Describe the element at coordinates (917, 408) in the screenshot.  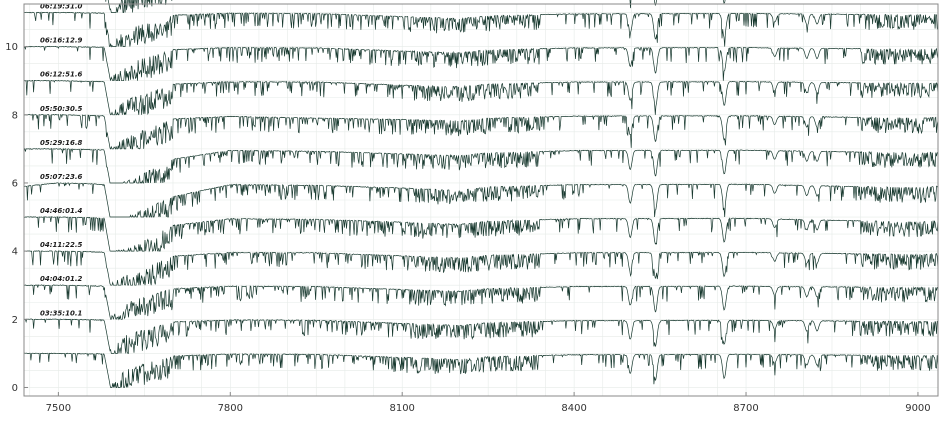
I see `x-tick-label: 9000` at that location.